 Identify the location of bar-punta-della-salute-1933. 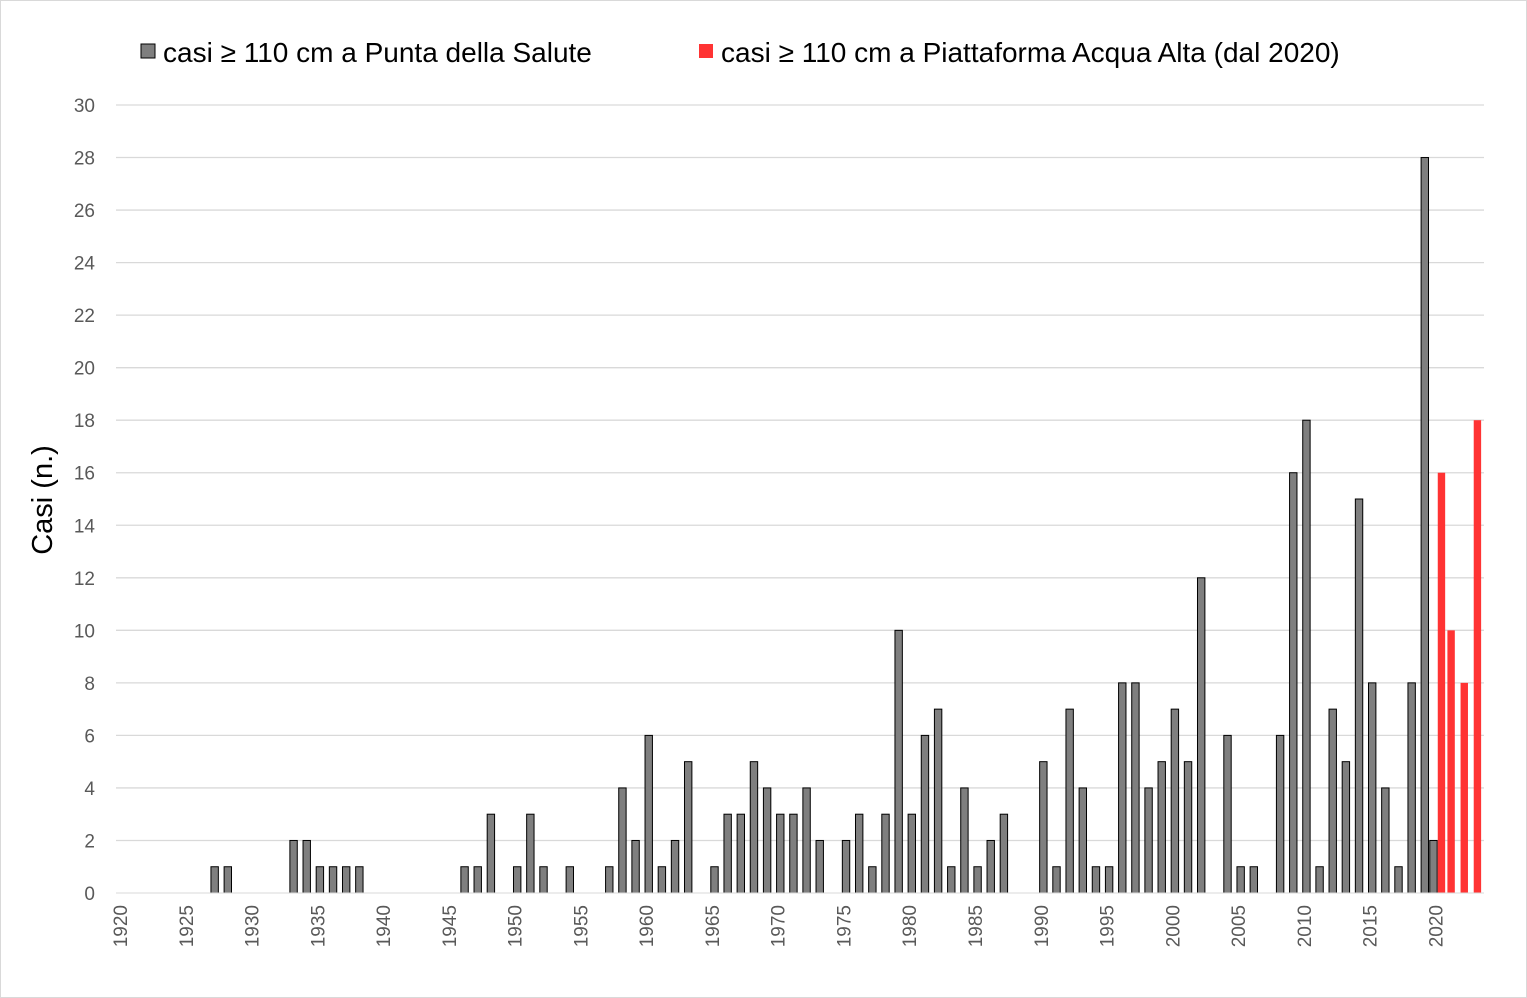
(293, 866).